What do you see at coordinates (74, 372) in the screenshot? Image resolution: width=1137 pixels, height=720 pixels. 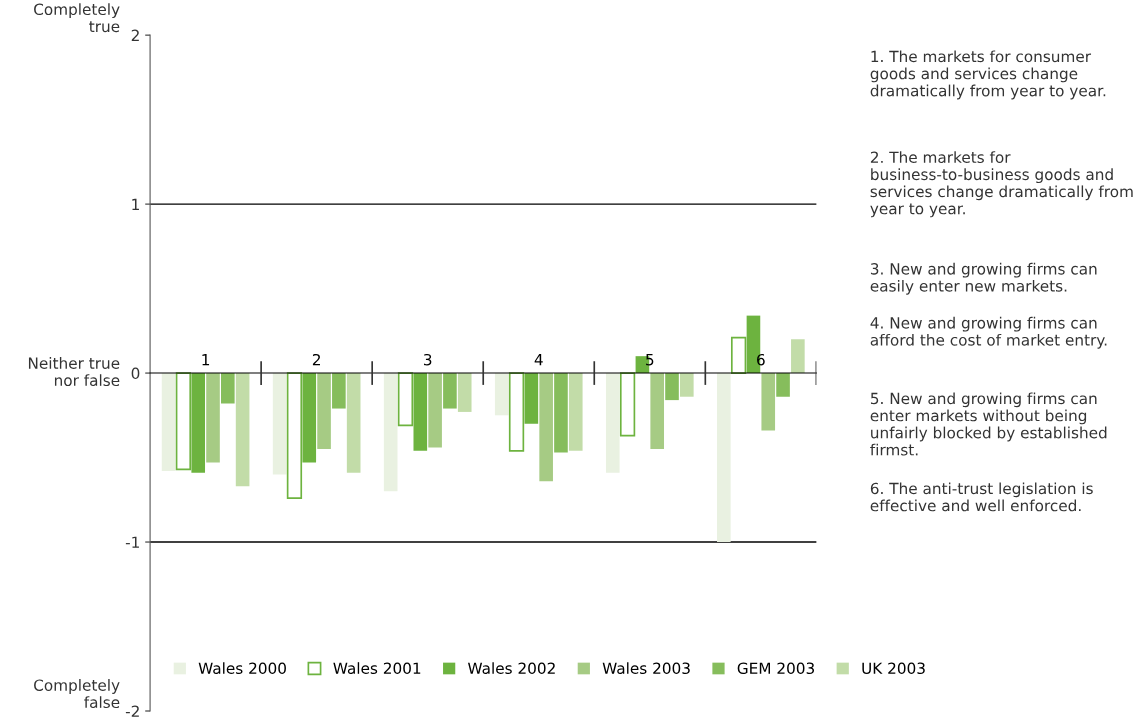 I see `text: Neither true nor false` at bounding box center [74, 372].